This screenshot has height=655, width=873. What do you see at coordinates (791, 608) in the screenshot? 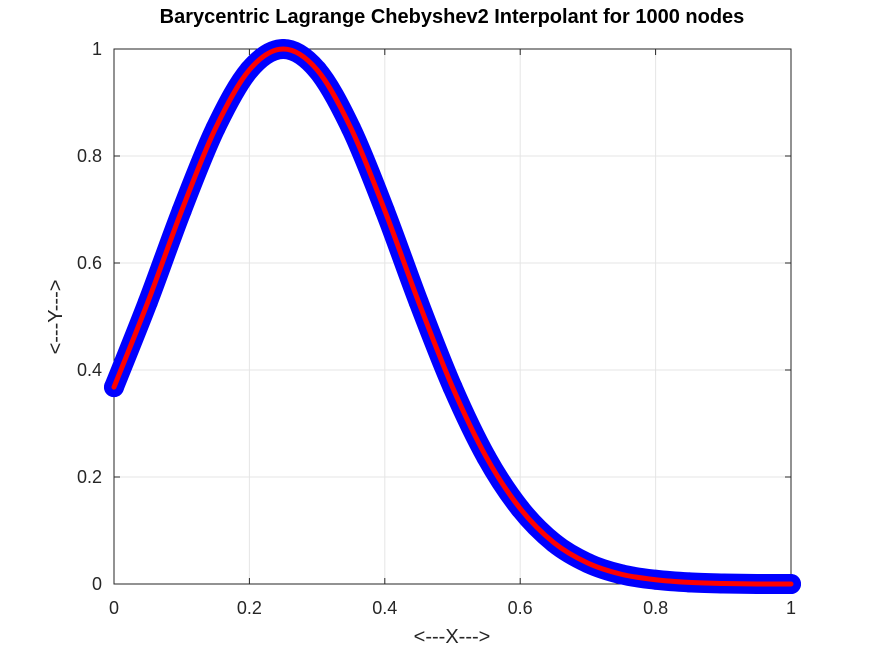
I see `x-tick-label-5: 1` at bounding box center [791, 608].